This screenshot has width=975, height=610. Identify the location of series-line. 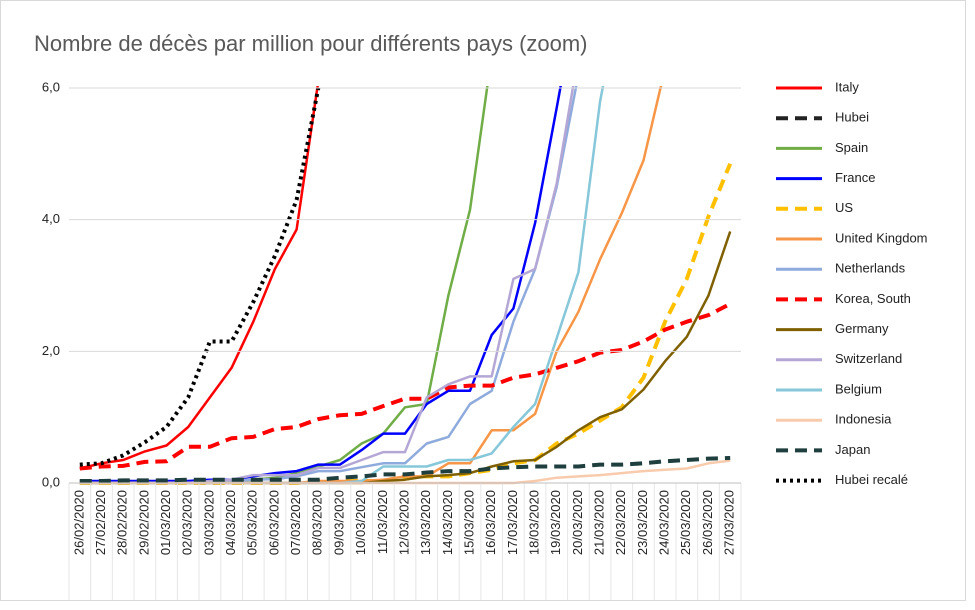
(405, 469).